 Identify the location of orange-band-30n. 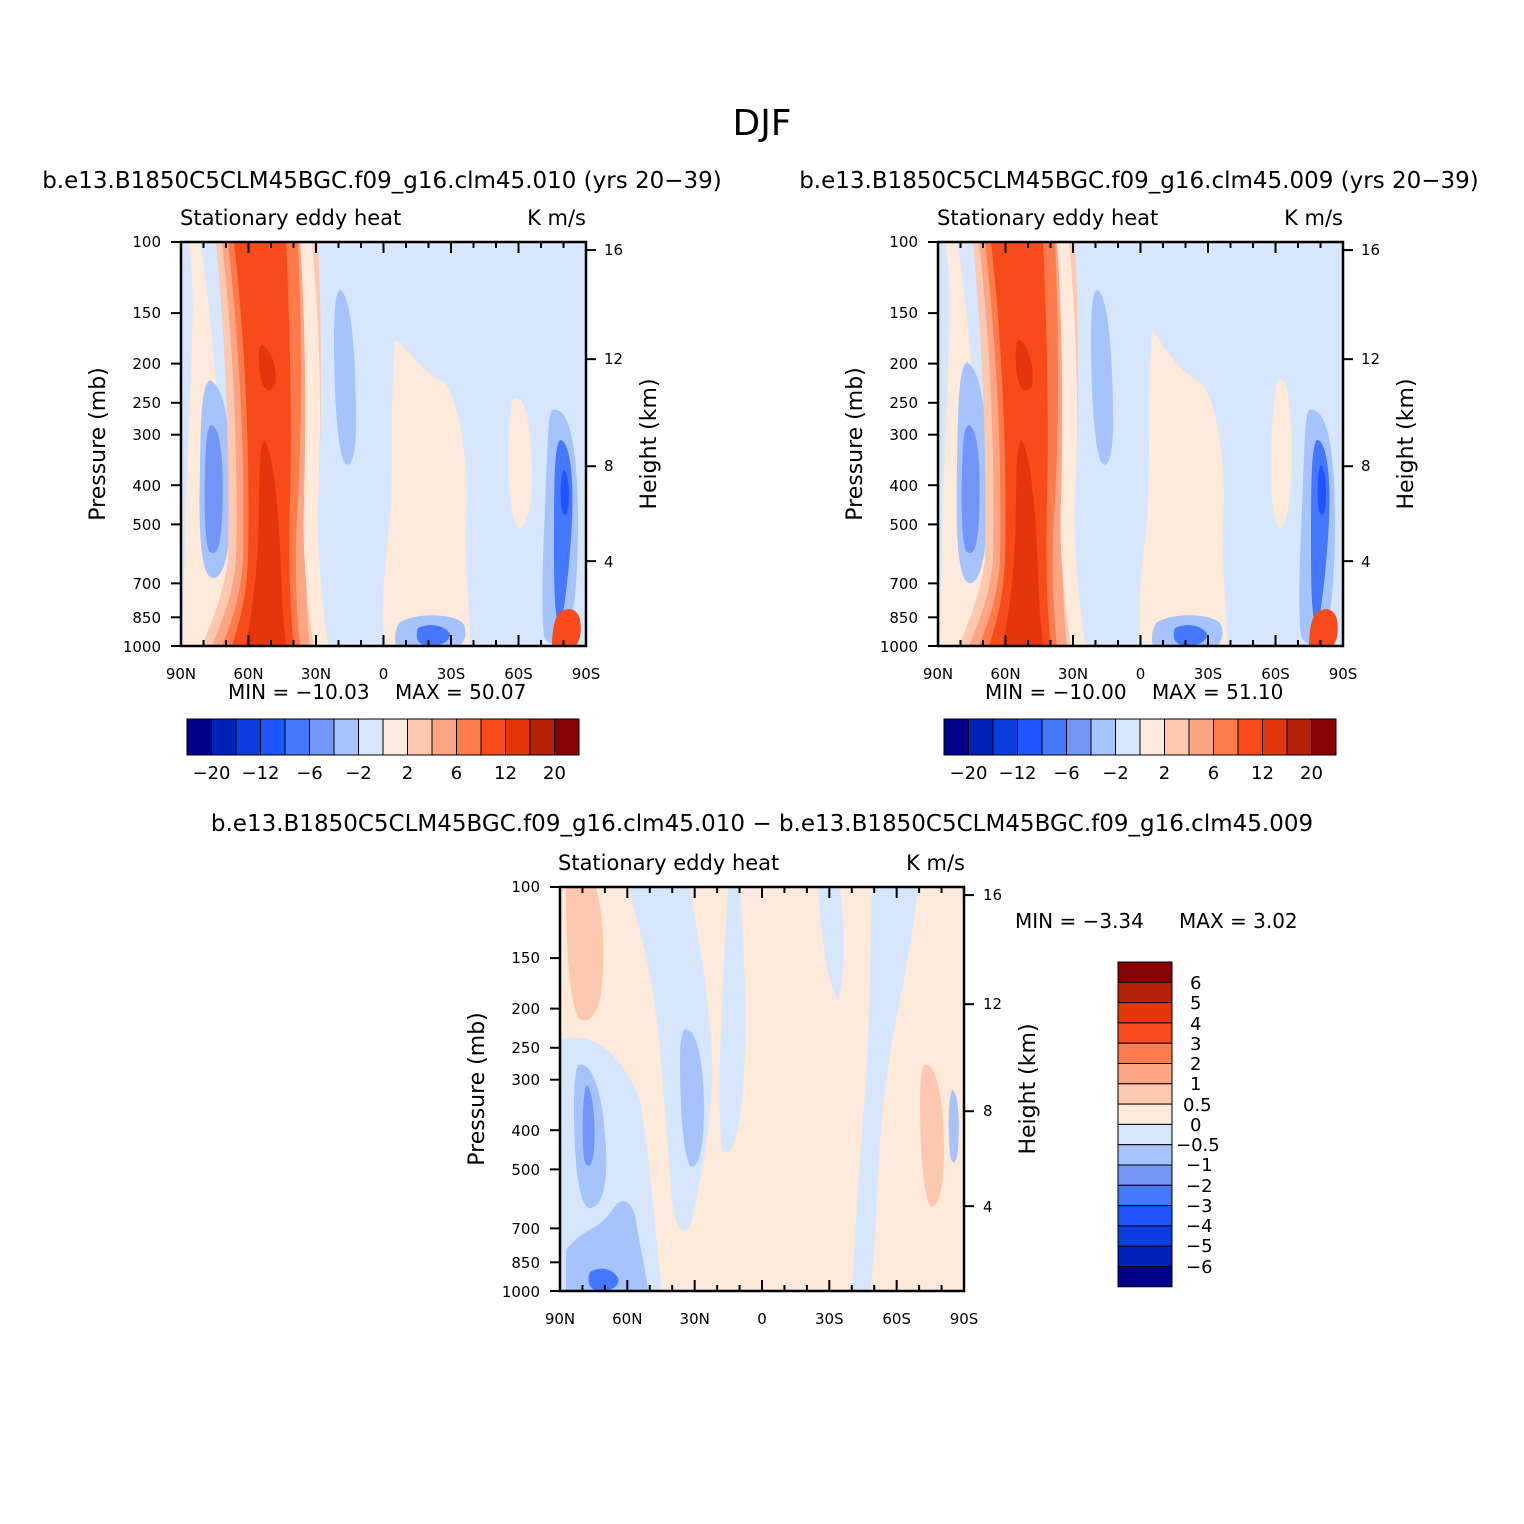
(314, 444).